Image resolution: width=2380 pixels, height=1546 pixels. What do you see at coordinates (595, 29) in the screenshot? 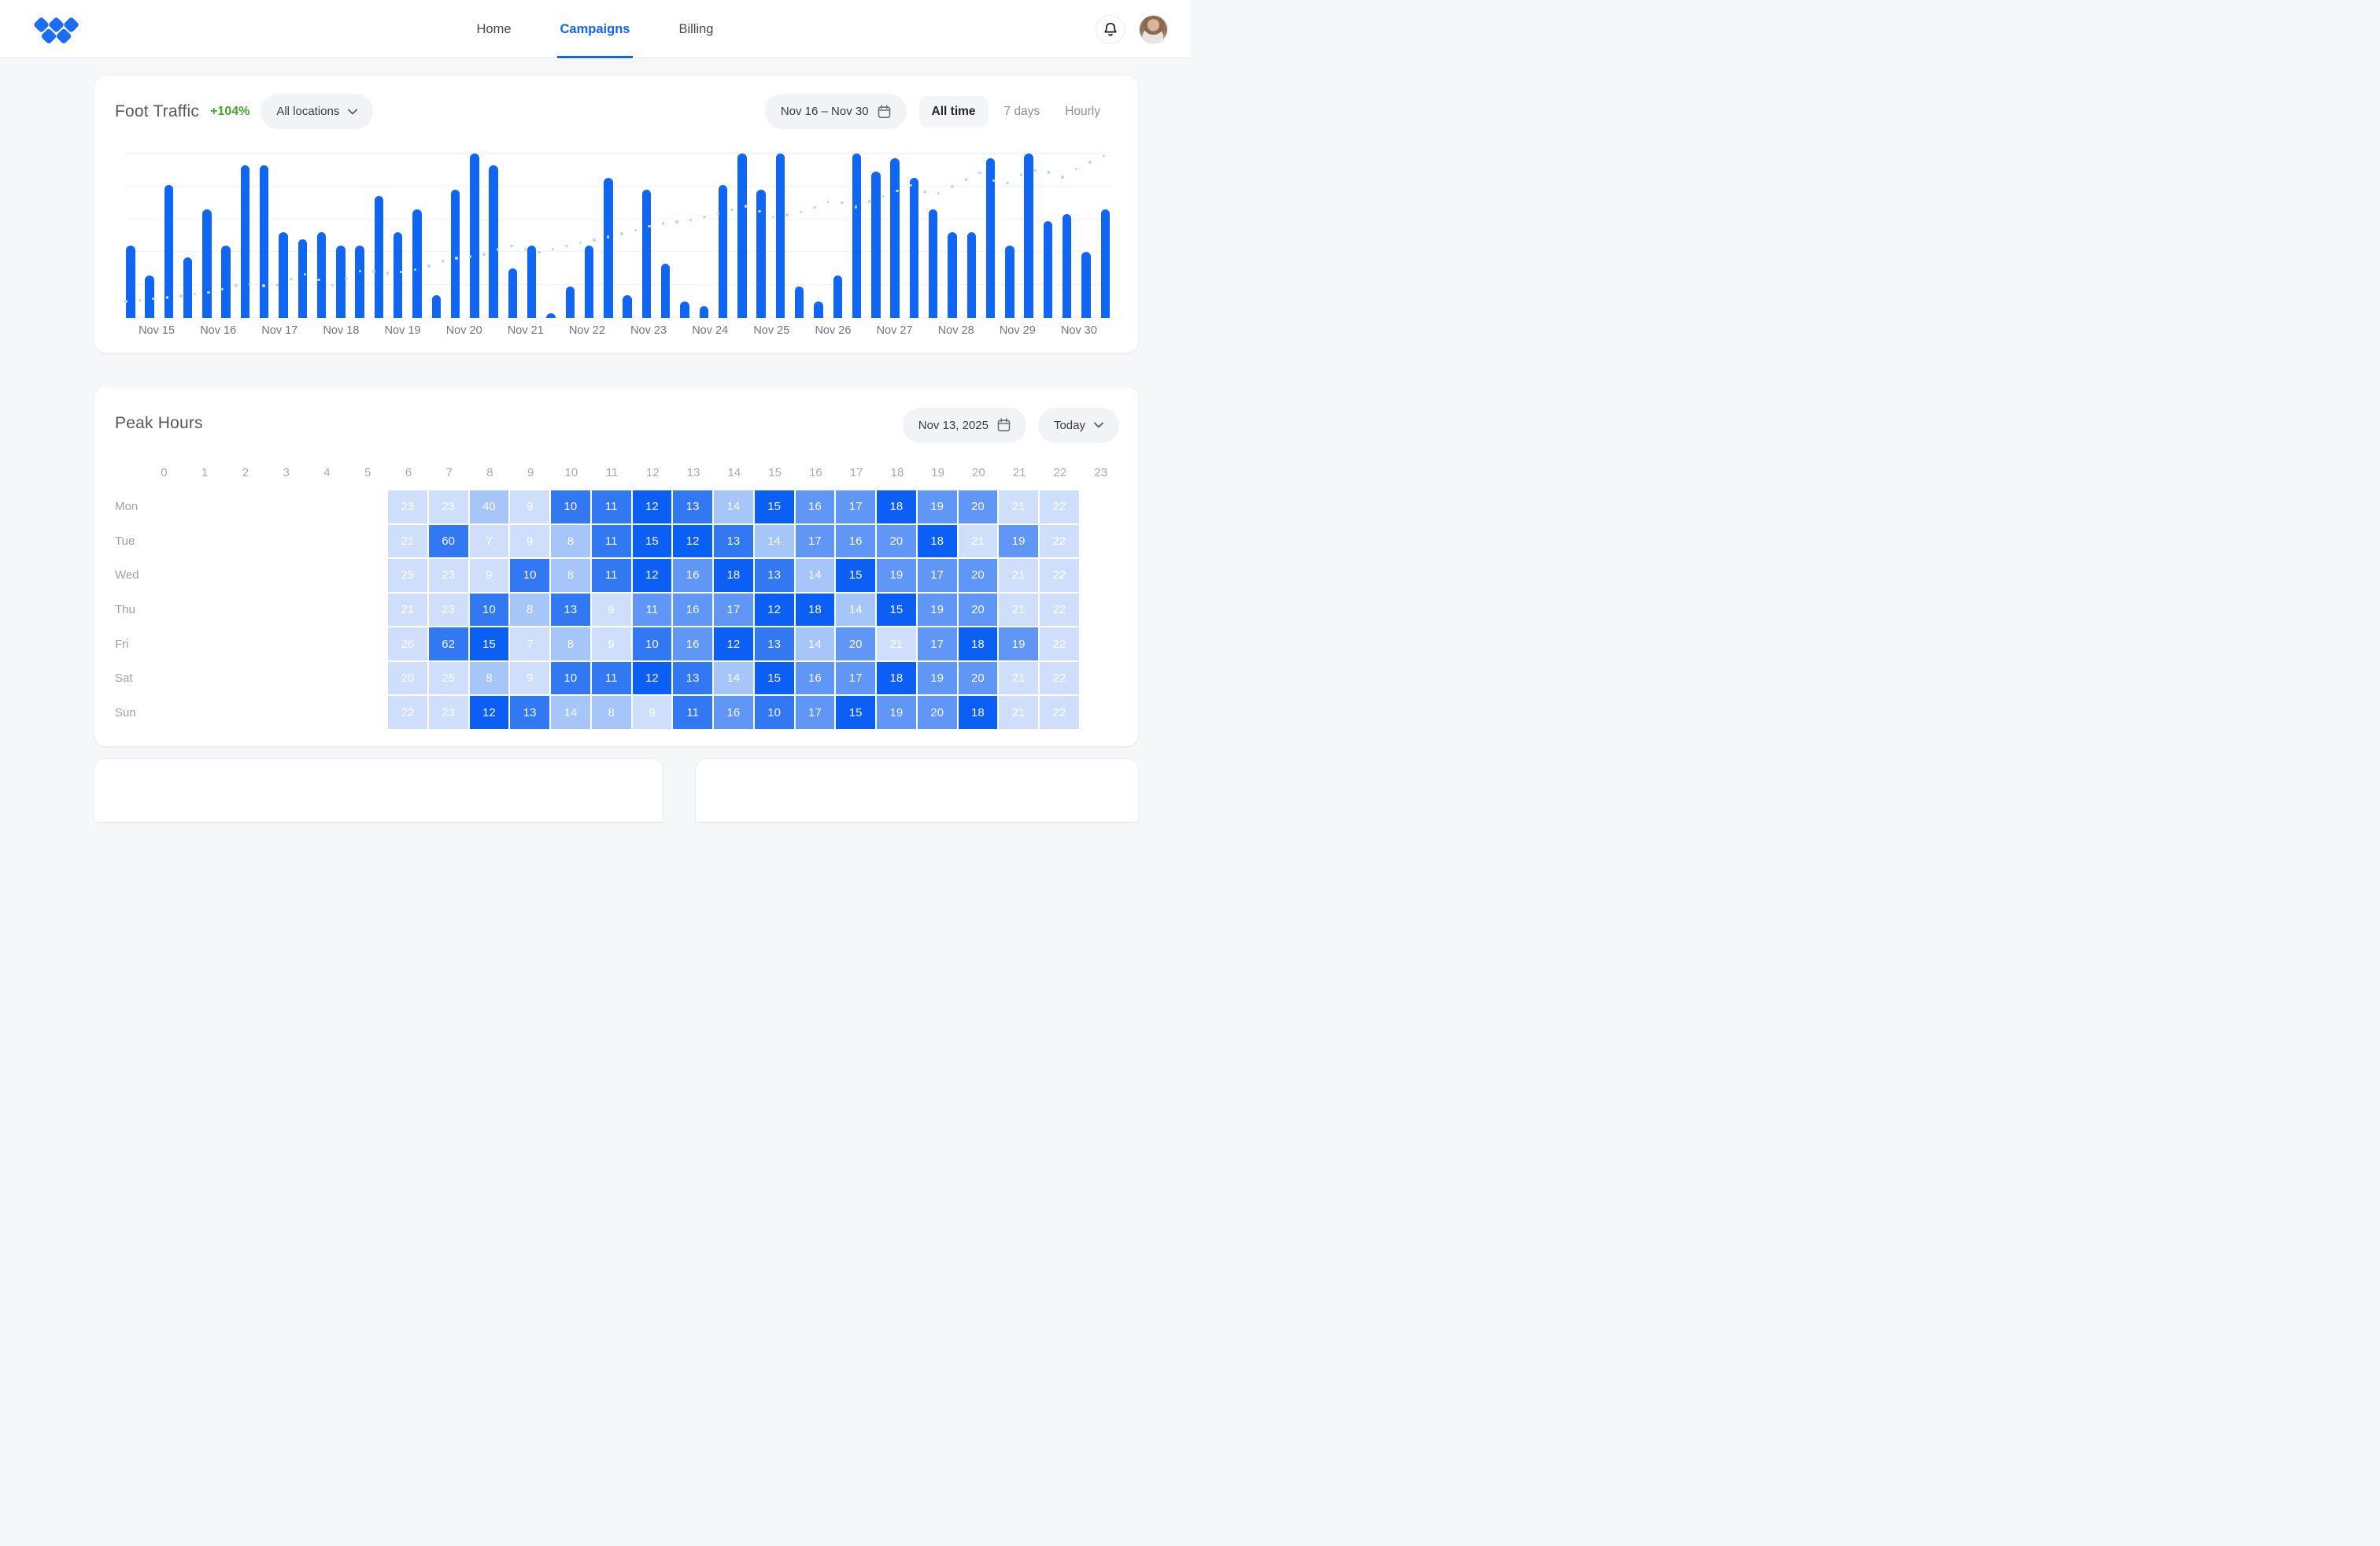
I see `tab-campaigns: Campaigns` at bounding box center [595, 29].